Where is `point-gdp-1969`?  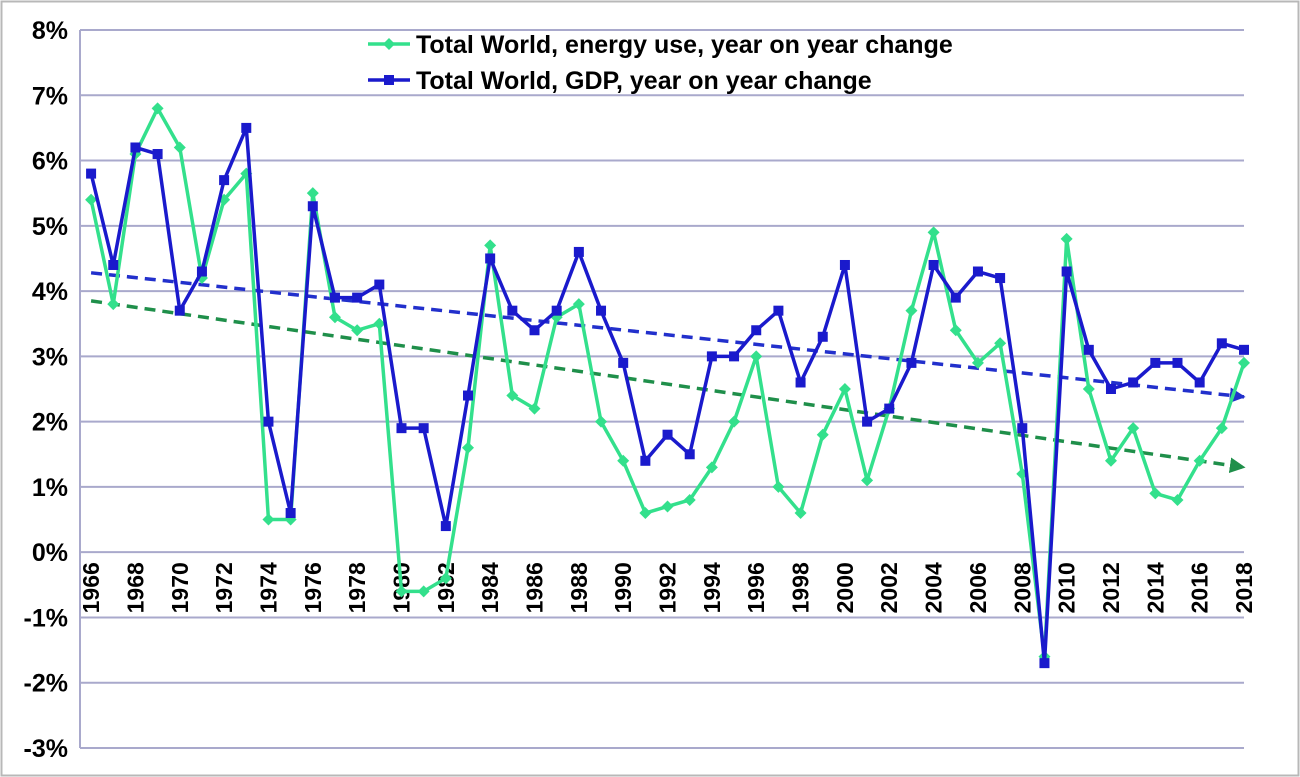 point-gdp-1969 is located at coordinates (157, 154).